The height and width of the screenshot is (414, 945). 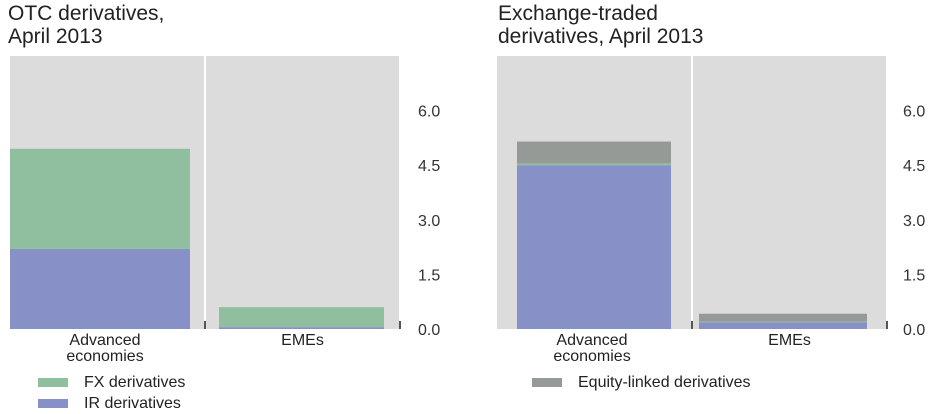 I want to click on legend-item: IR derivatives, so click(x=111, y=403).